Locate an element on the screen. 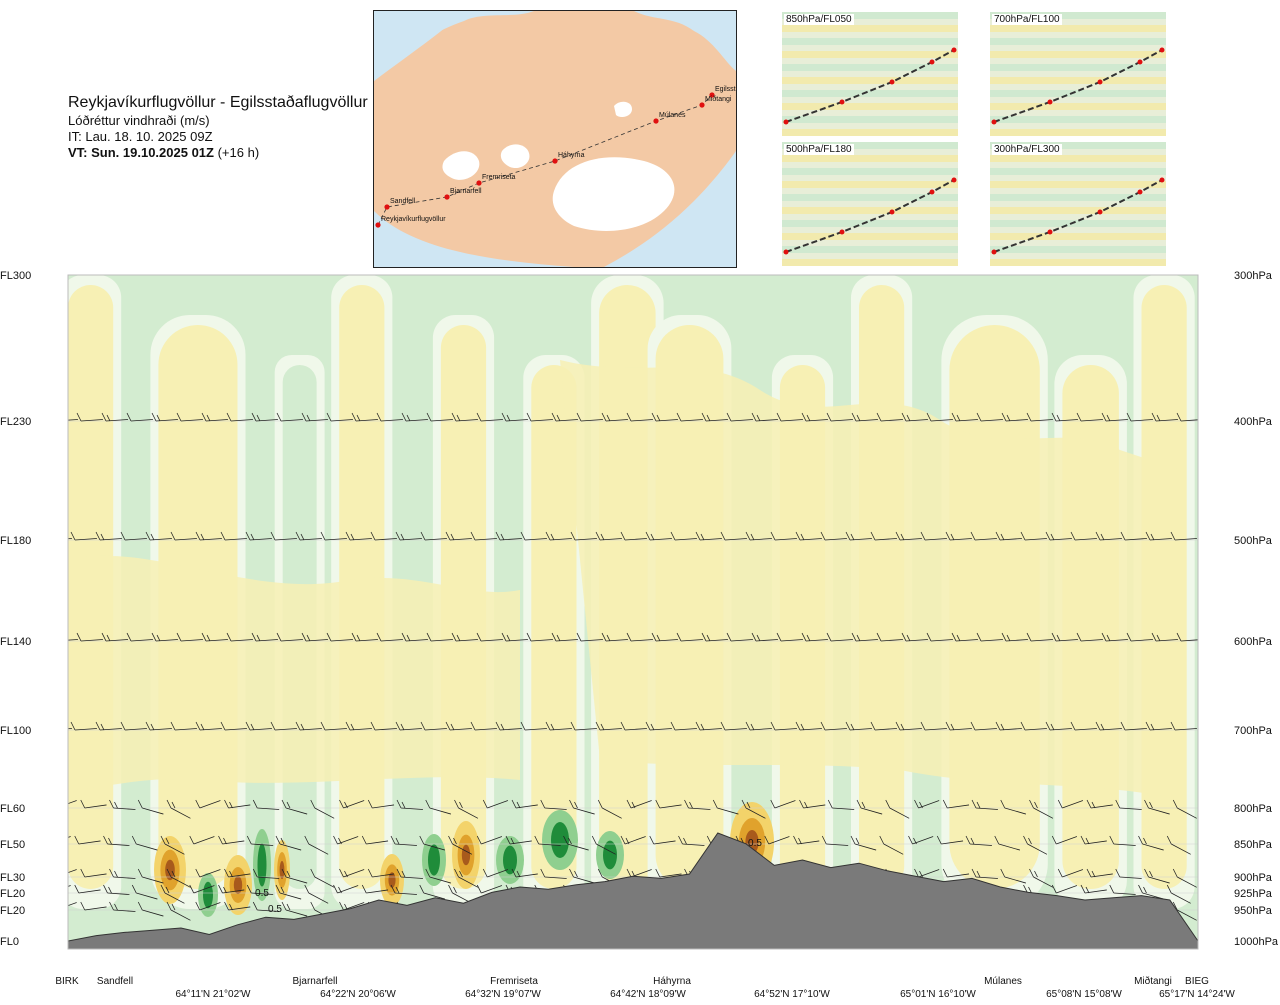 The image size is (1280, 1005). terrain-fill is located at coordinates (633, 891).